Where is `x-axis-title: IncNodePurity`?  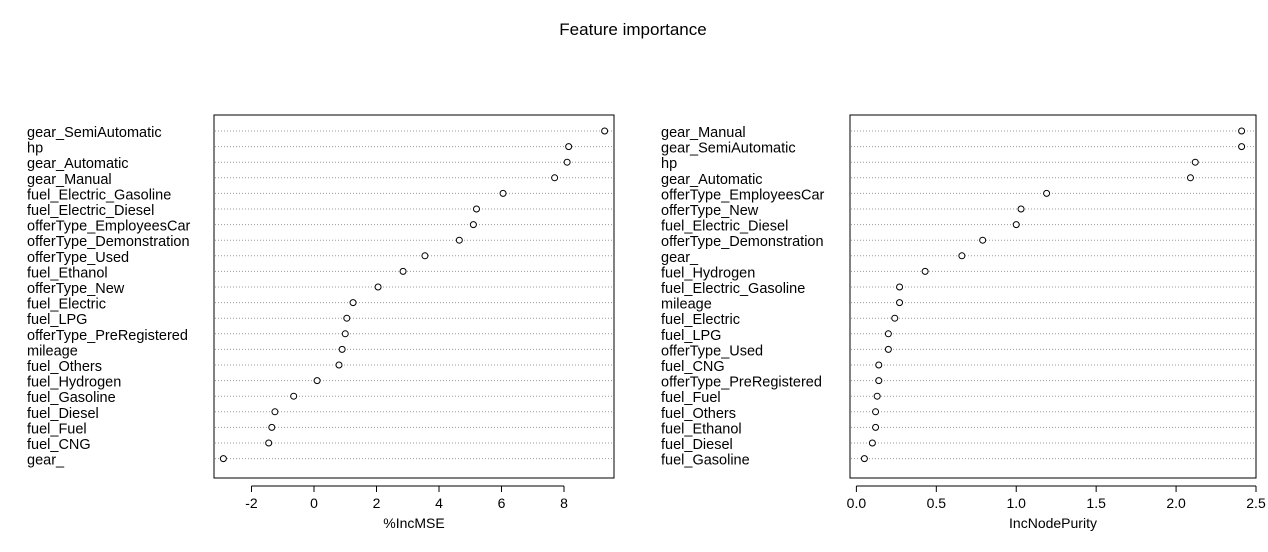
x-axis-title: IncNodePurity is located at coordinates (1053, 523).